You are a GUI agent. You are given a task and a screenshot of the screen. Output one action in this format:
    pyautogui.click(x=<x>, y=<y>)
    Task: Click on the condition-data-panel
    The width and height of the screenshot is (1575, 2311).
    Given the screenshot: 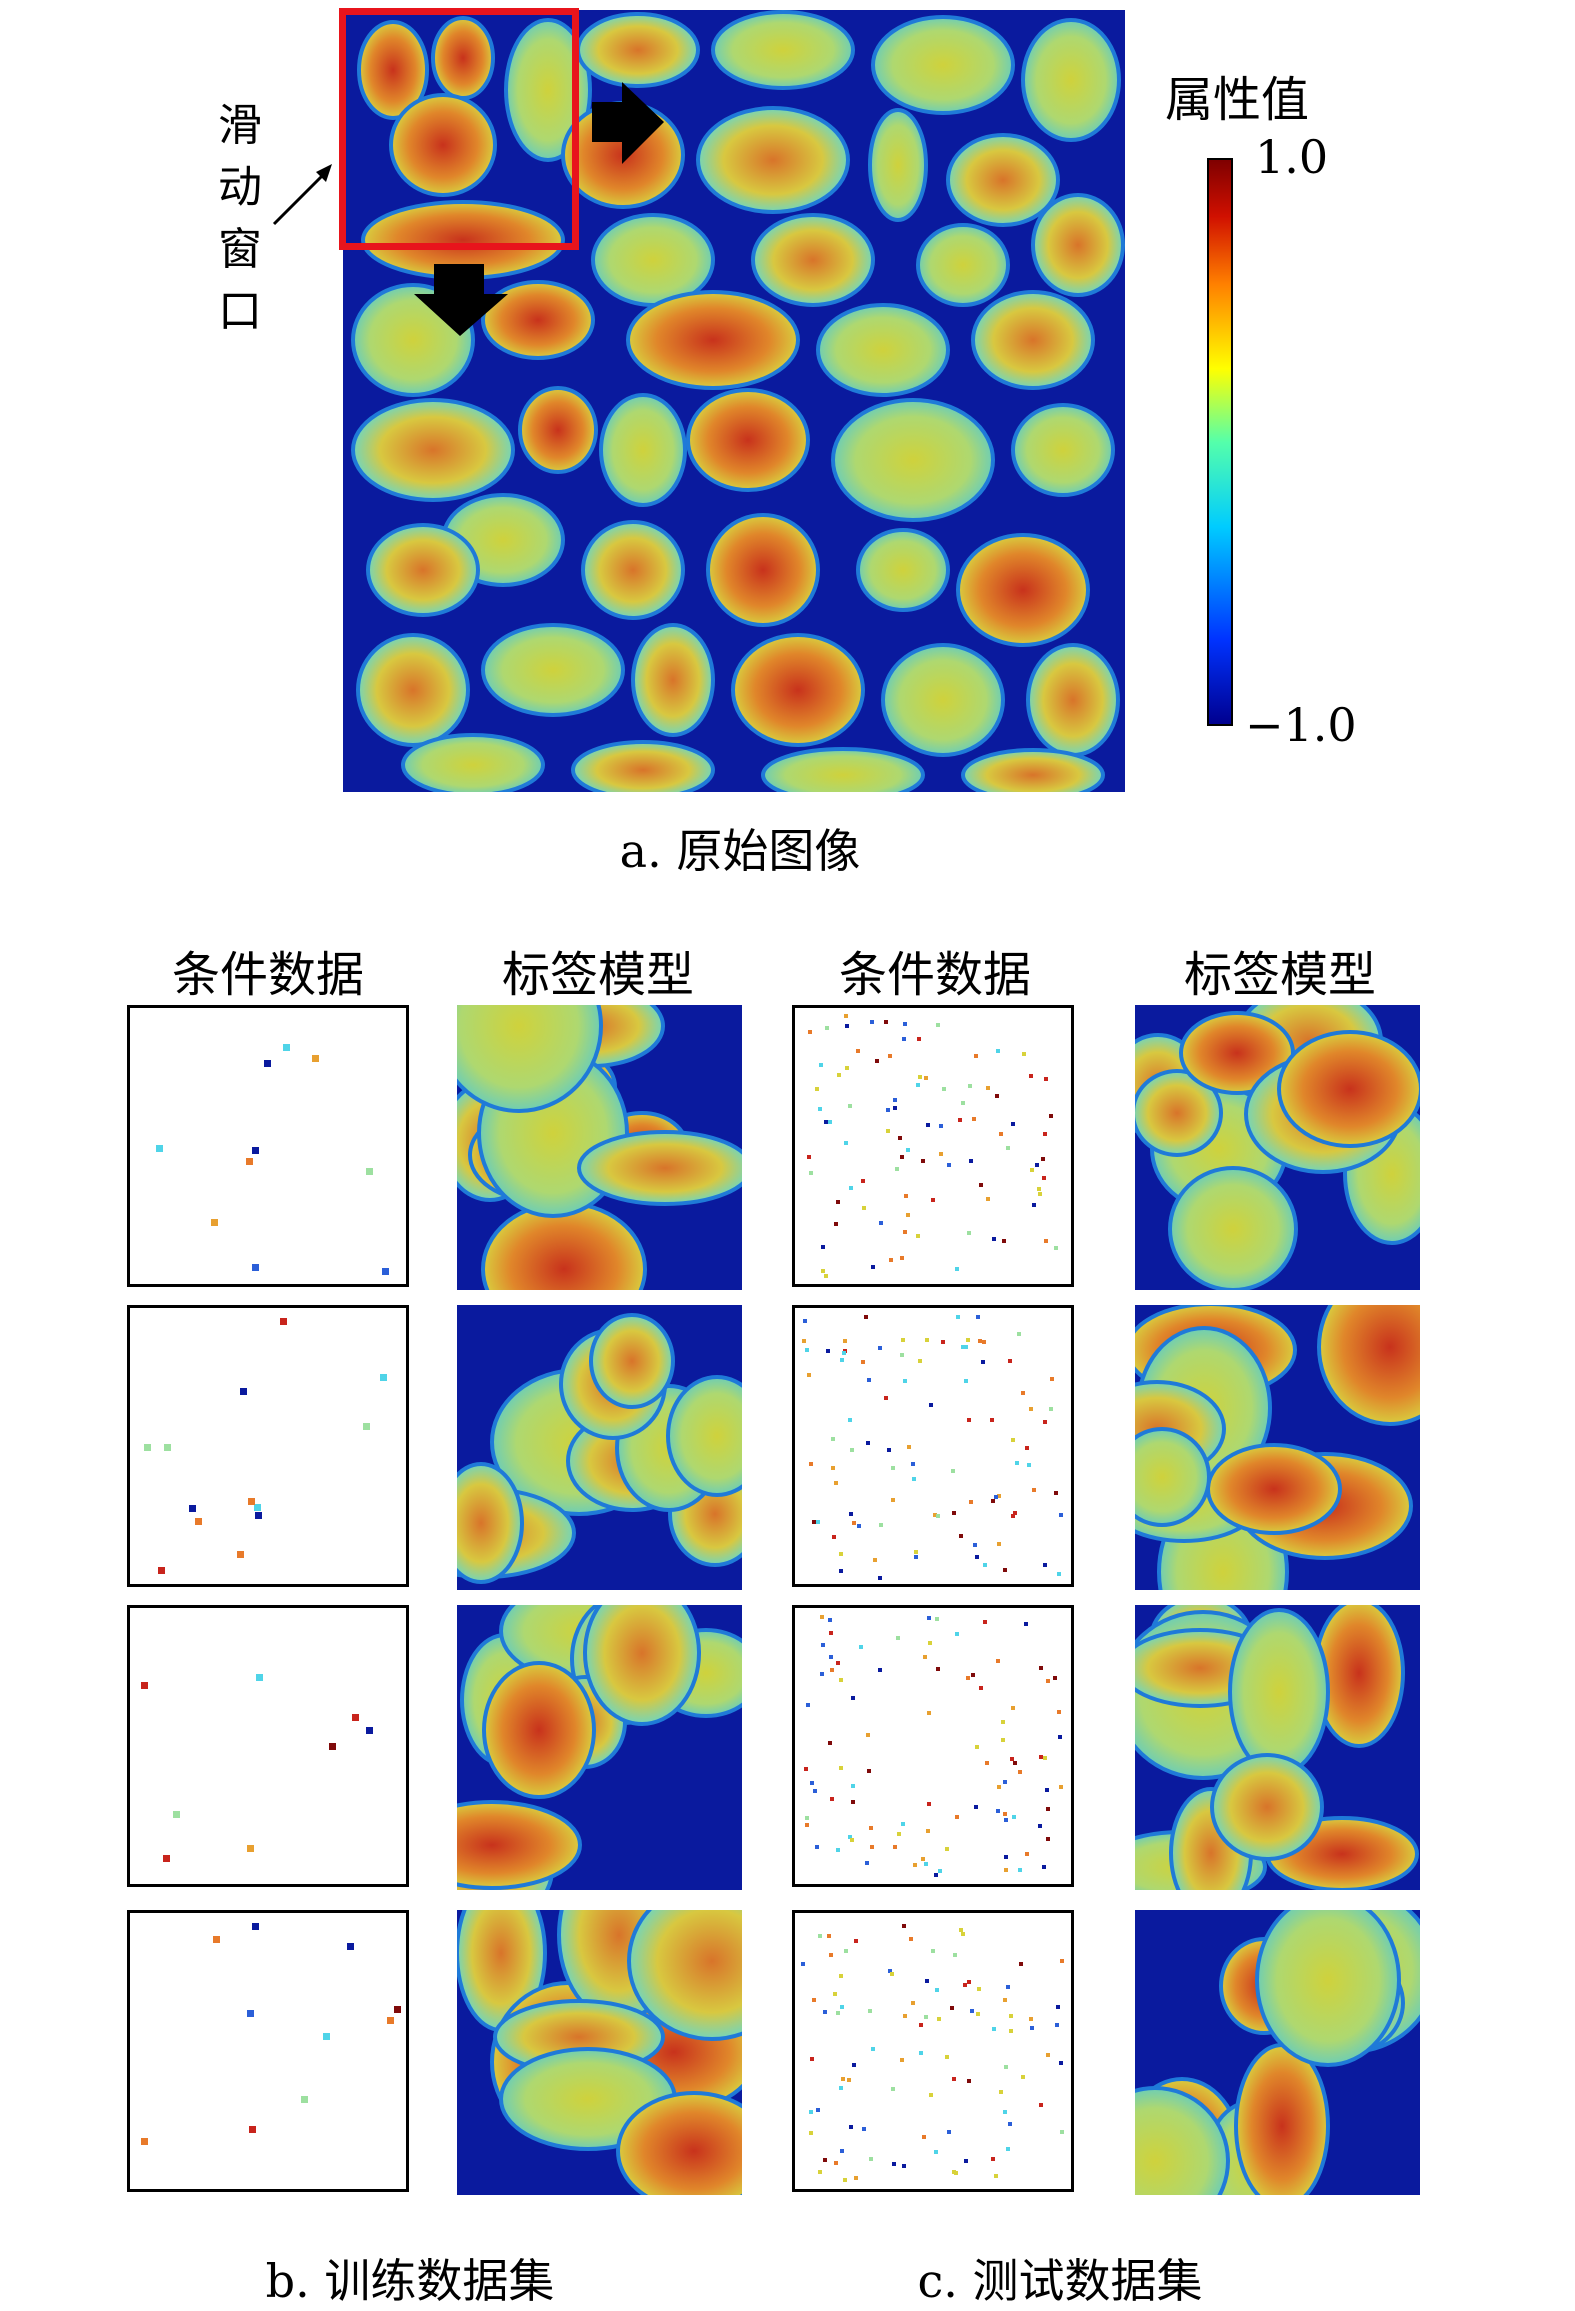 What is the action you would take?
    pyautogui.click(x=933, y=1146)
    